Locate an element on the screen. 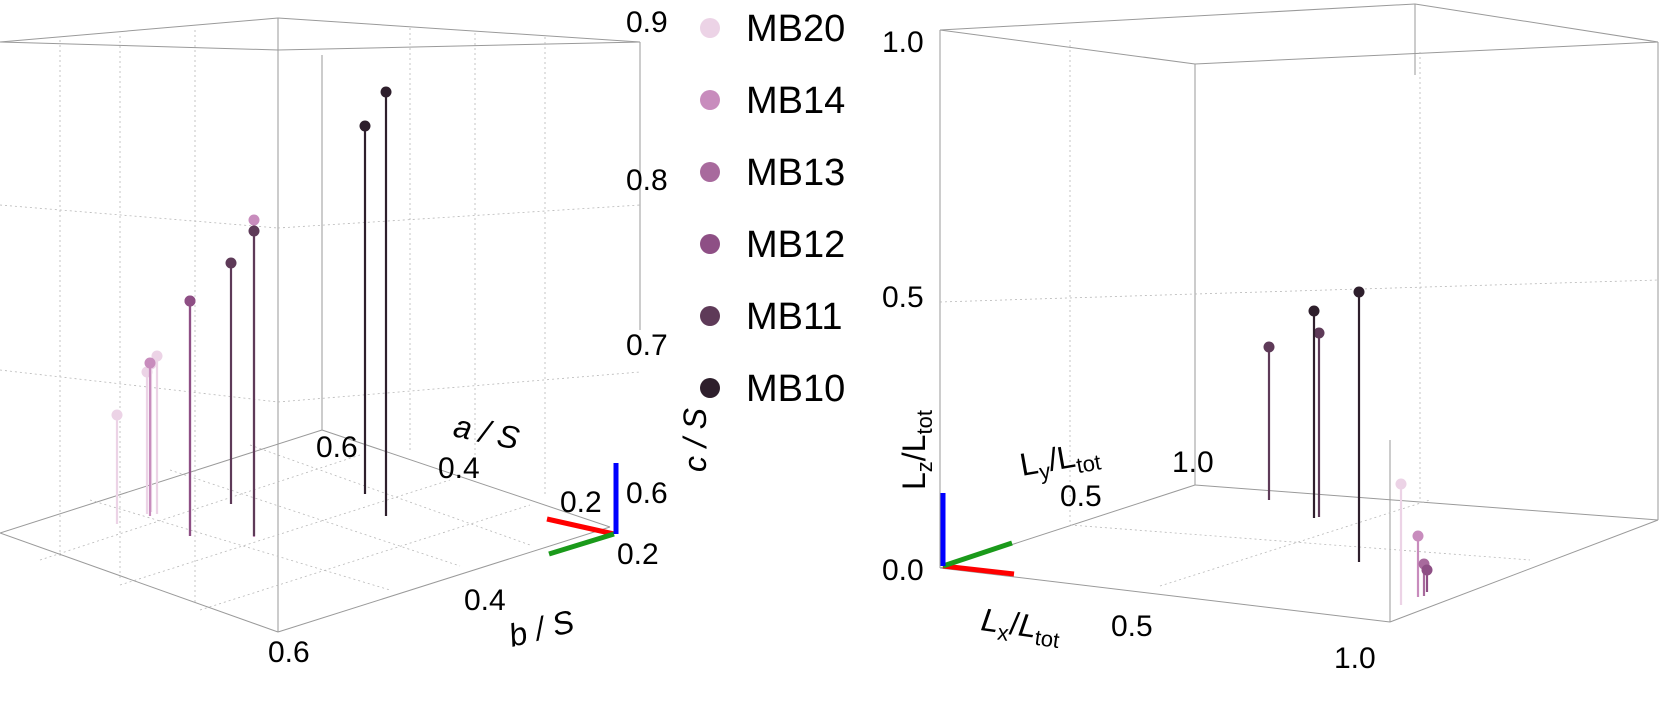 The width and height of the screenshot is (1660, 714). left-orientation-axes is located at coordinates (582, 510).